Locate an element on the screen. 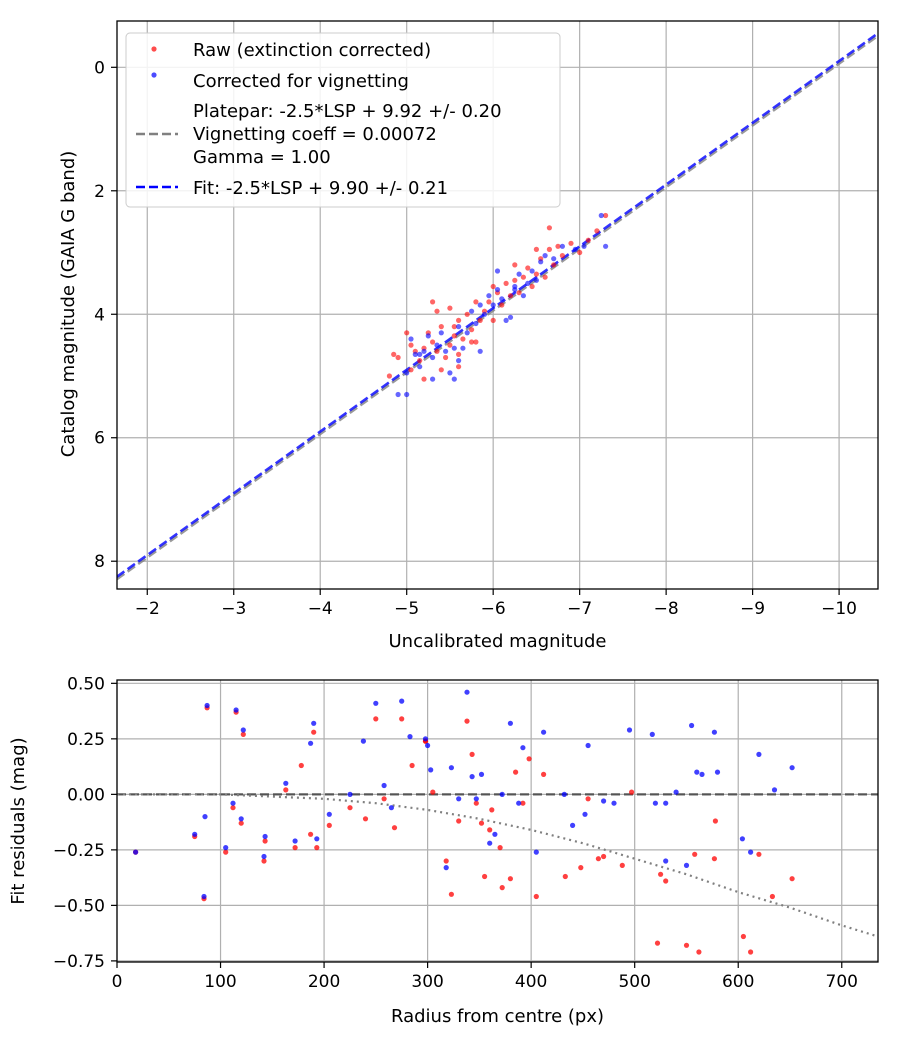 The width and height of the screenshot is (900, 1050). x-tick-label: 100 is located at coordinates (220, 982).